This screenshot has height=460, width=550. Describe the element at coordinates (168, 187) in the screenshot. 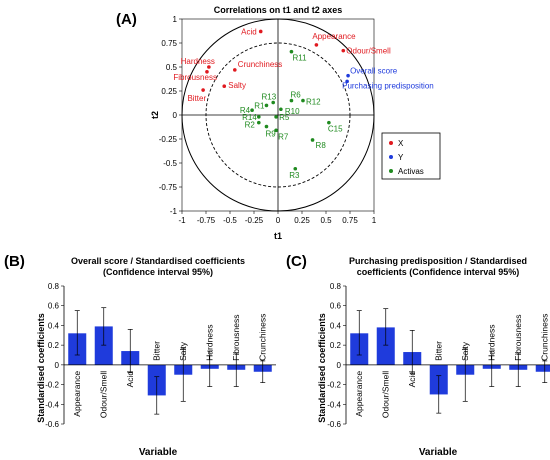

I see `y-tick-label: -0.75` at that location.